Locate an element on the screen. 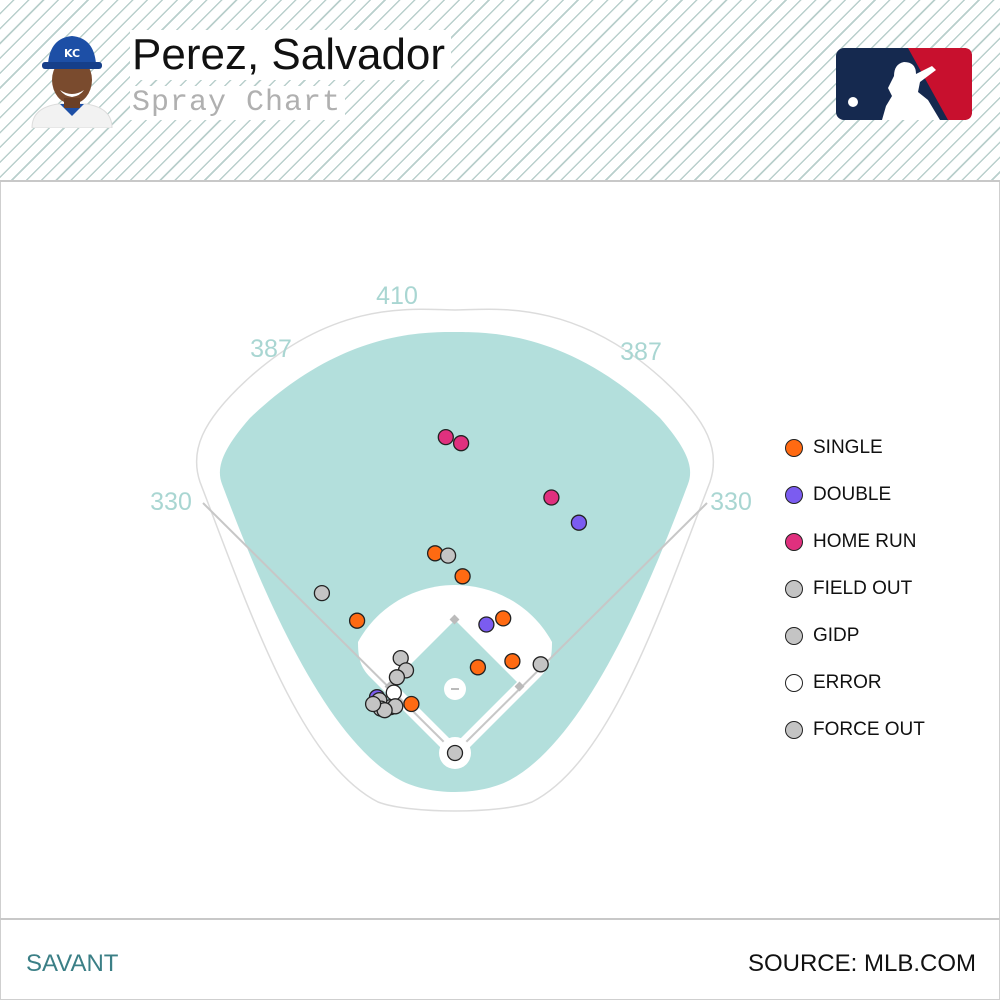 The height and width of the screenshot is (1002, 1000). chart-subtitle: Spray Chart is located at coordinates (238, 103).